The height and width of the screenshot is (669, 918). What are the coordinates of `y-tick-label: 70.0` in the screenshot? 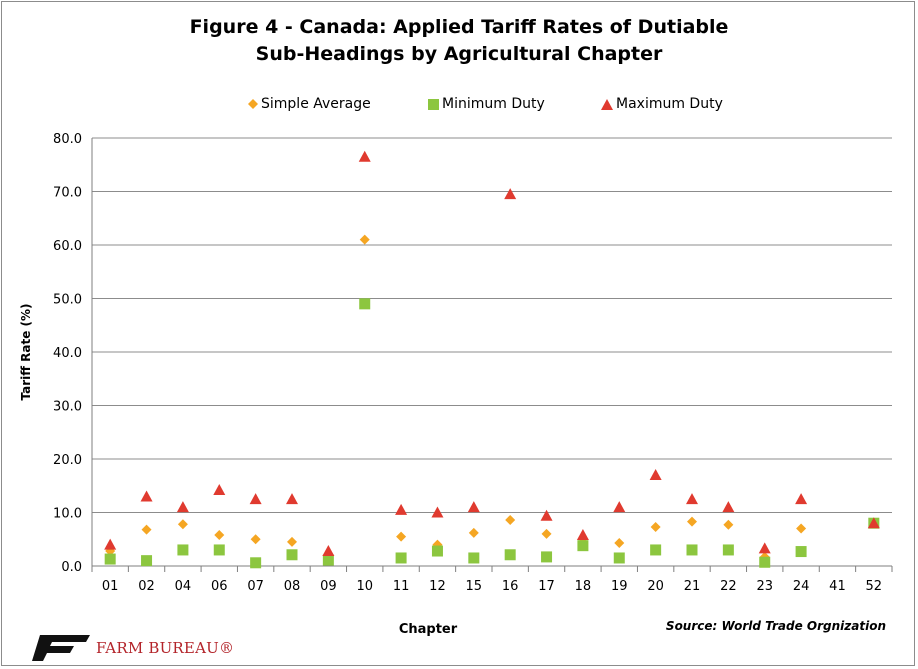 It's located at (67, 193).